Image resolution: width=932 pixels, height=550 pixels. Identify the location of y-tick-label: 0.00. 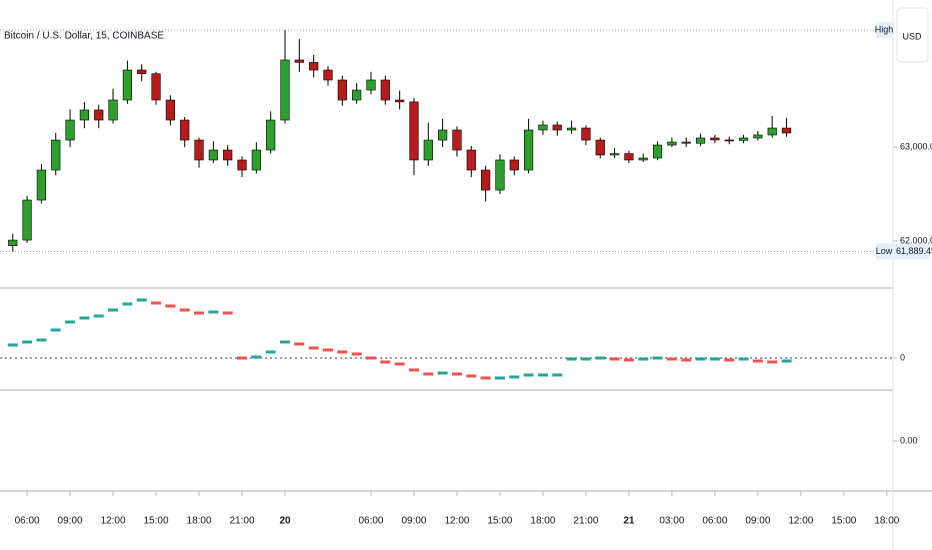
(909, 440).